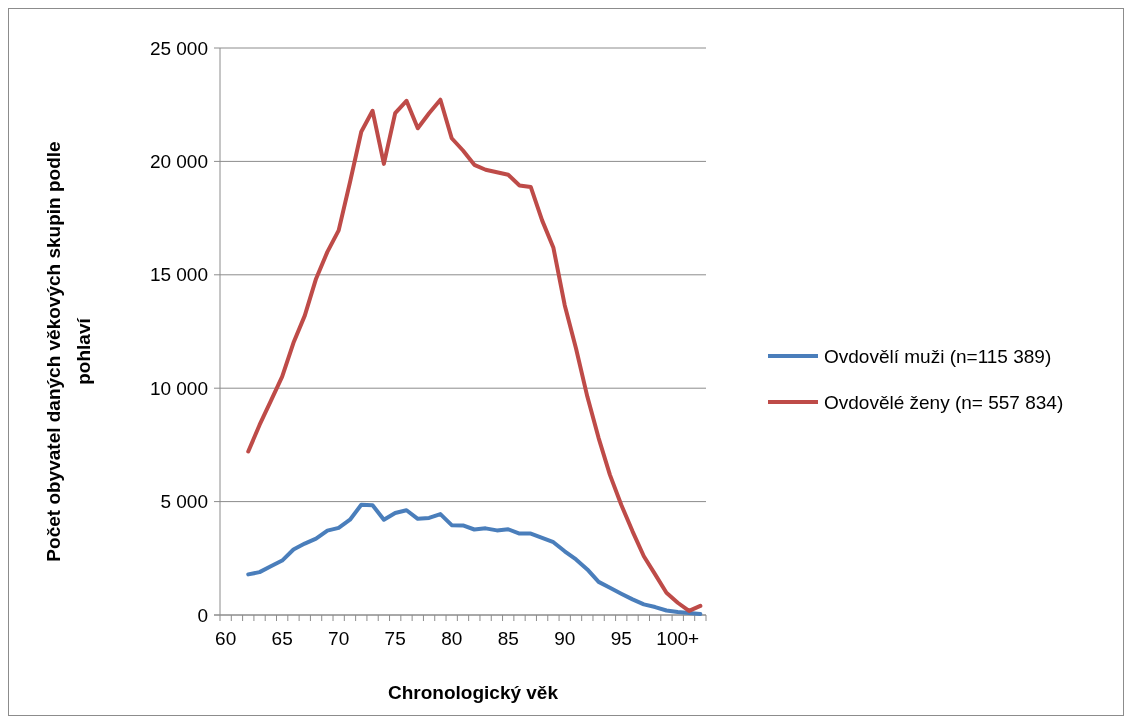 The height and width of the screenshot is (724, 1132). What do you see at coordinates (944, 402) in the screenshot?
I see `legend-label: Ovdovělé ženy (n= 557 834)` at bounding box center [944, 402].